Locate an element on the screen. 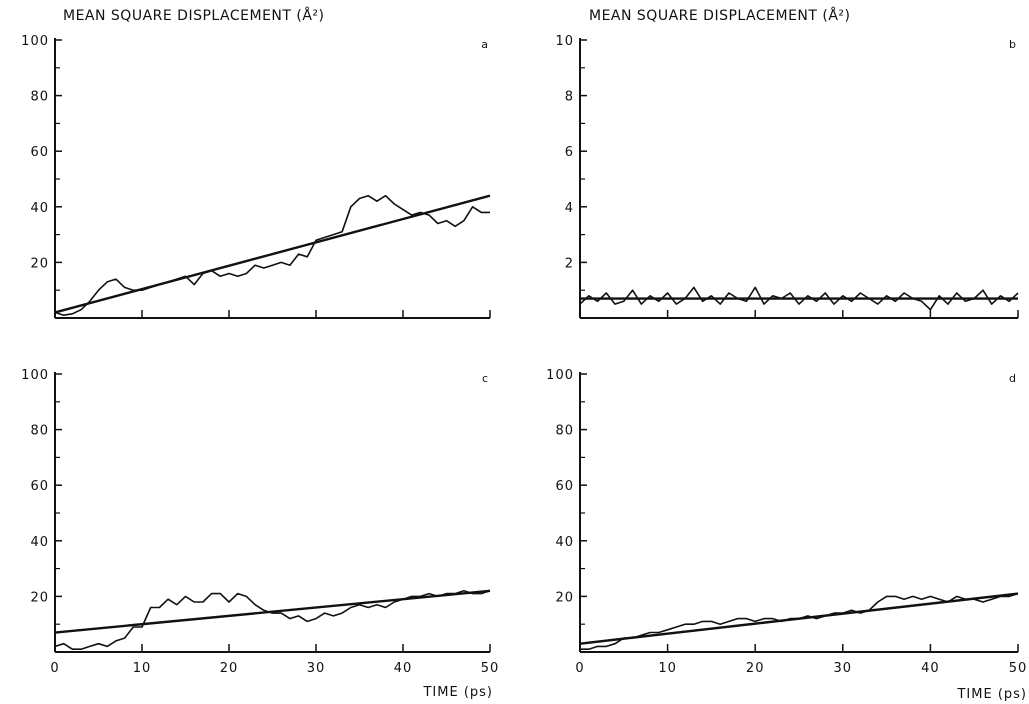 This screenshot has height=704, width=1029. y-tick-label-c-100: 100 is located at coordinates (35, 375).